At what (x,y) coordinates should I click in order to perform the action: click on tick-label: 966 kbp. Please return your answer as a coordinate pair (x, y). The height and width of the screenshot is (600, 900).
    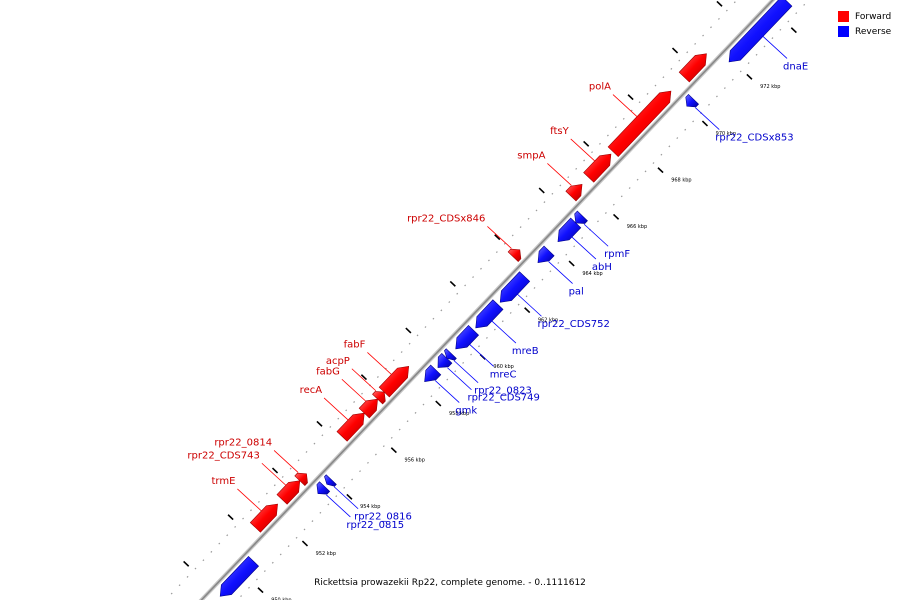
    Looking at the image, I should click on (637, 227).